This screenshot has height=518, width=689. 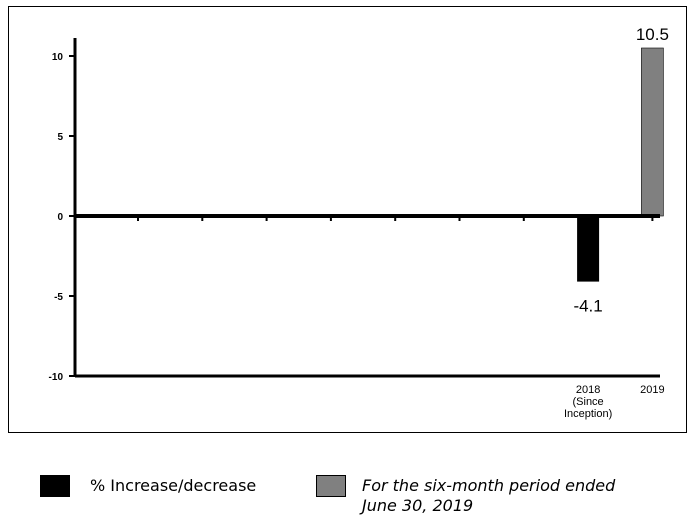 I want to click on legend-swatch-six-month-period, so click(x=331, y=486).